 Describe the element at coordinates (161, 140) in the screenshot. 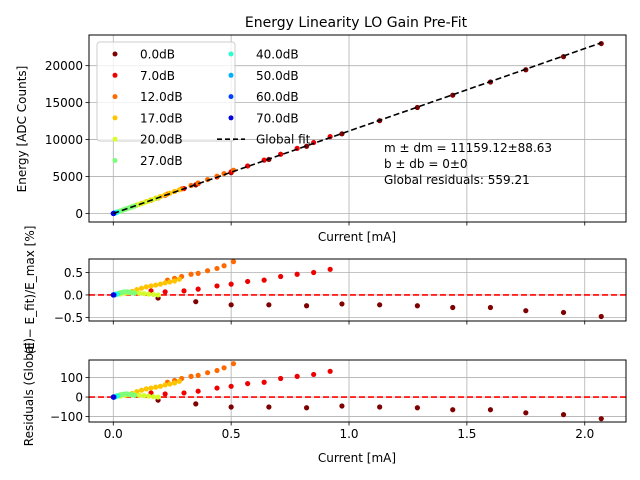

I see `legend-label: 20.0dB` at that location.